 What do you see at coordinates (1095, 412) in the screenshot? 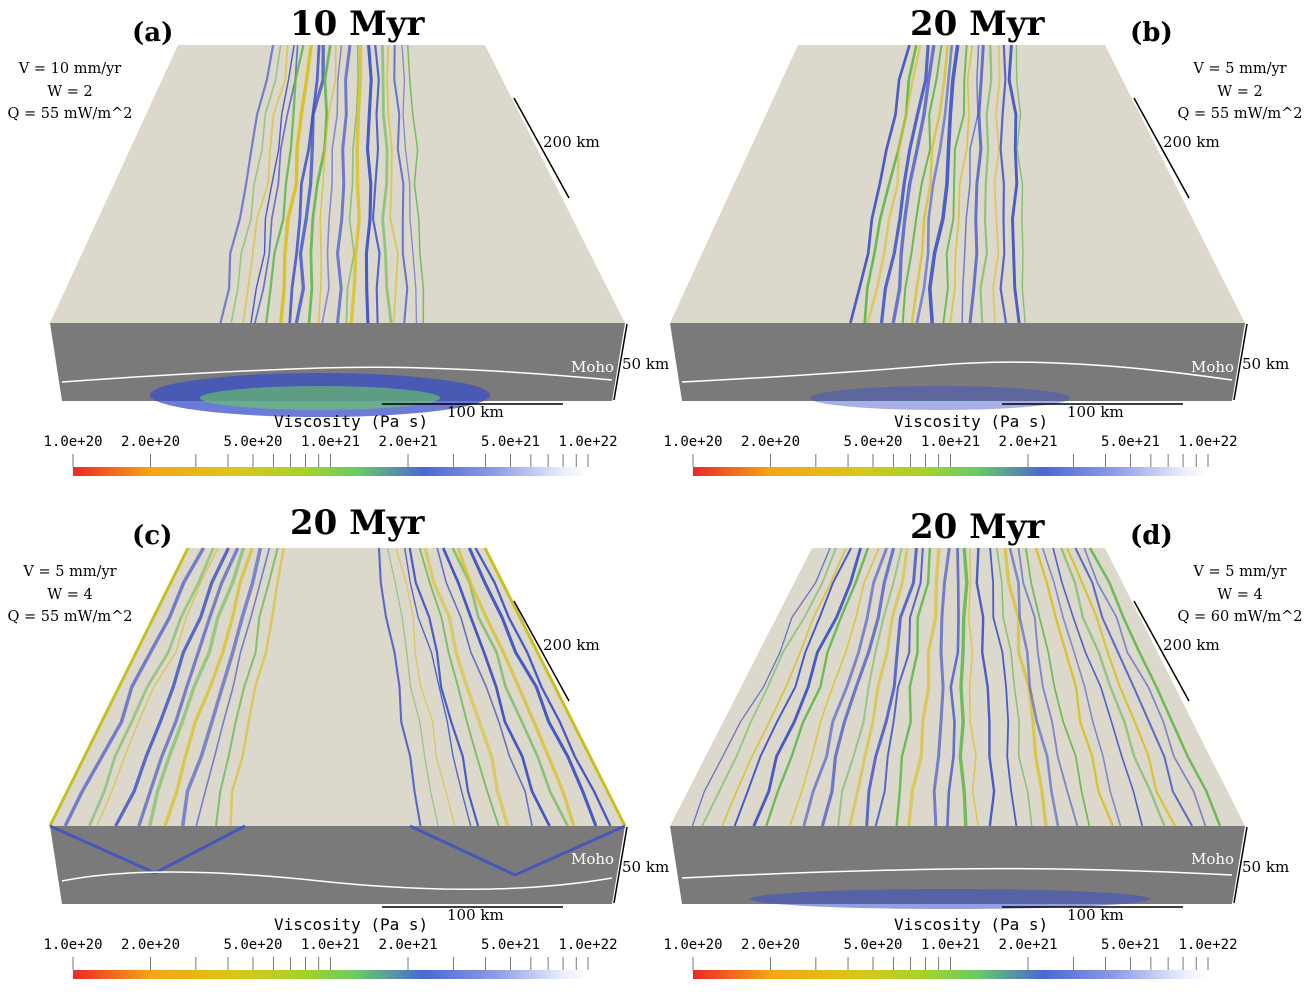
I see `scale-label-100km: 100 km` at bounding box center [1095, 412].